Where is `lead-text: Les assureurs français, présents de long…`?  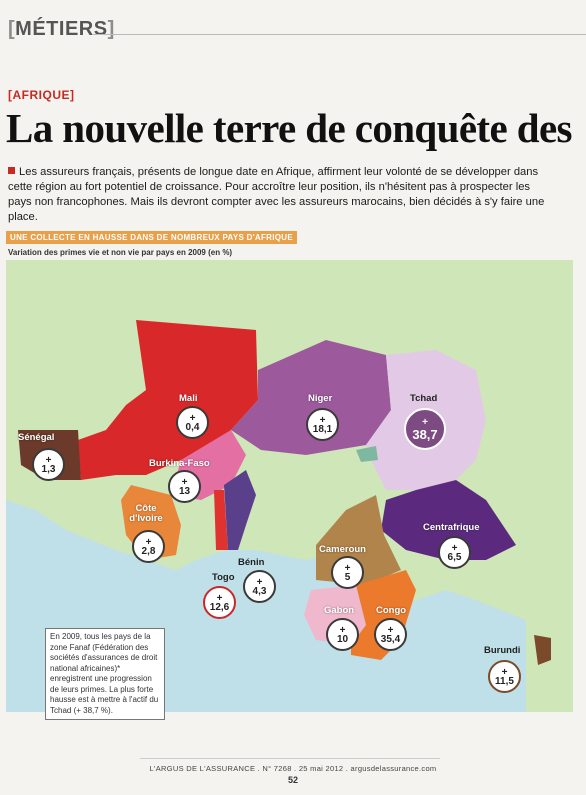 lead-text: Les assureurs français, présents de long… is located at coordinates (276, 194).